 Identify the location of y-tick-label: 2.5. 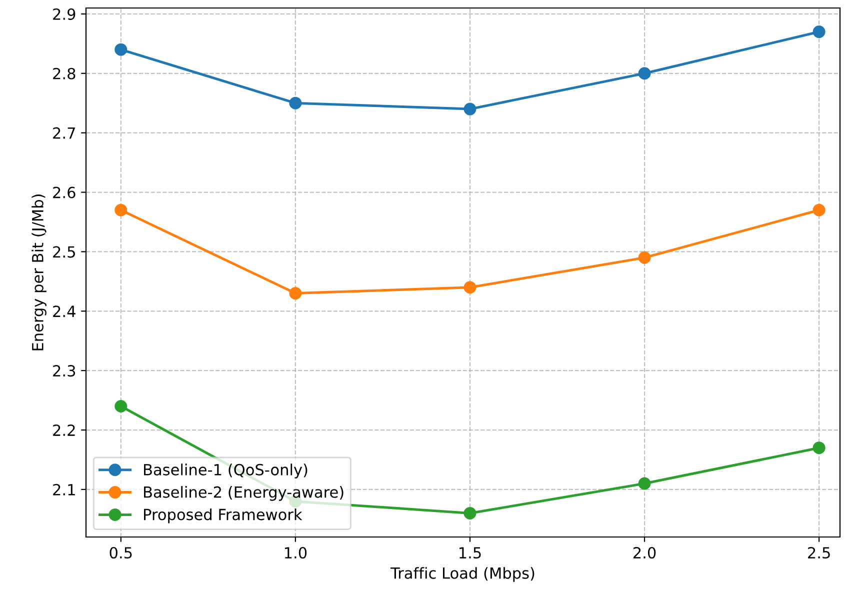
(64, 252).